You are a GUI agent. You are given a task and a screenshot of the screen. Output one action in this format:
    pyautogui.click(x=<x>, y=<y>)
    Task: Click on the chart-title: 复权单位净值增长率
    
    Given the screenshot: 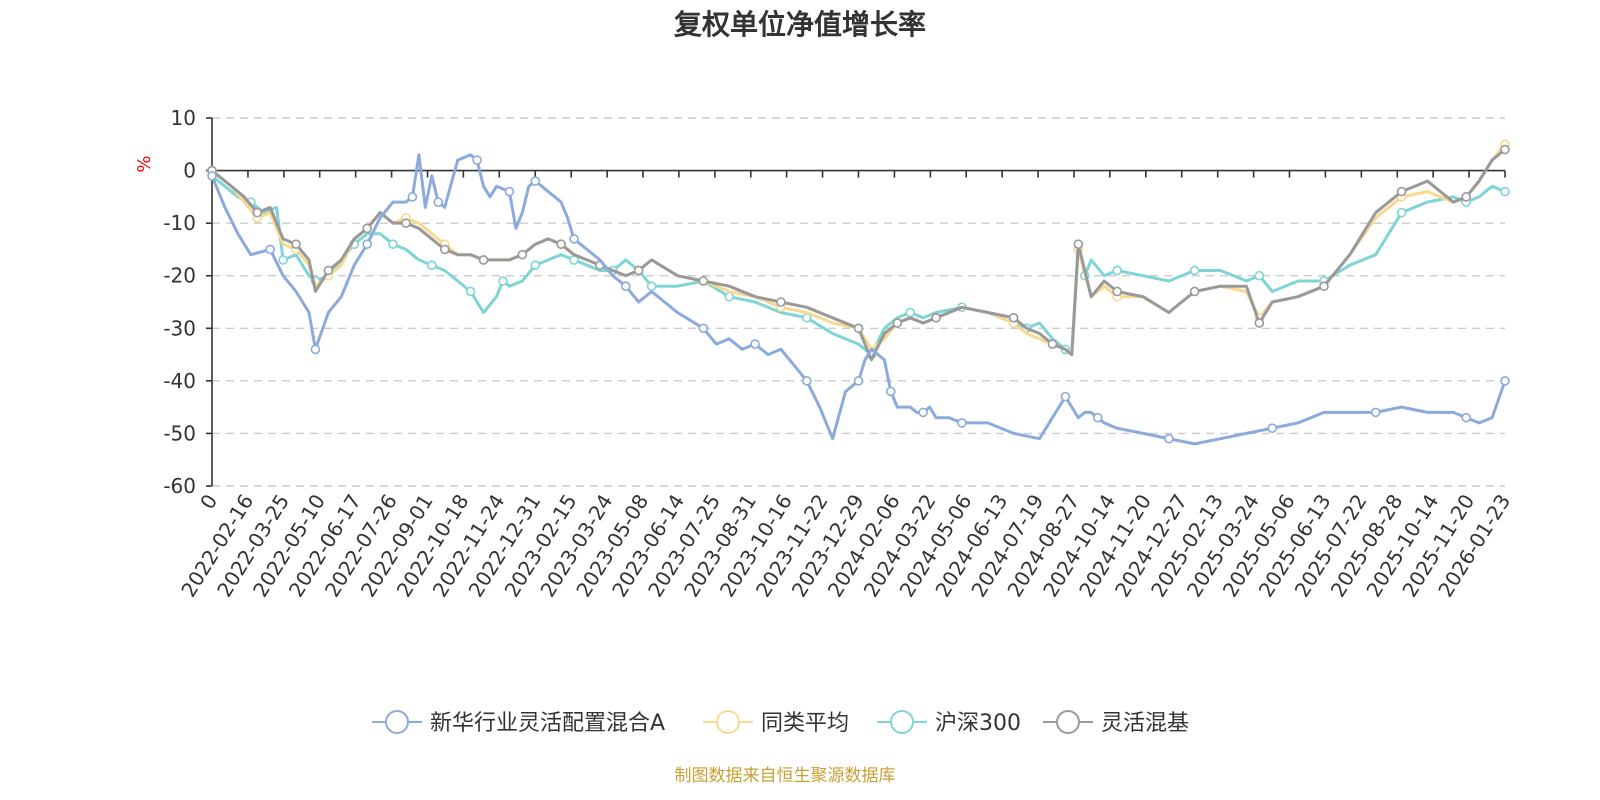 What is the action you would take?
    pyautogui.click(x=800, y=24)
    